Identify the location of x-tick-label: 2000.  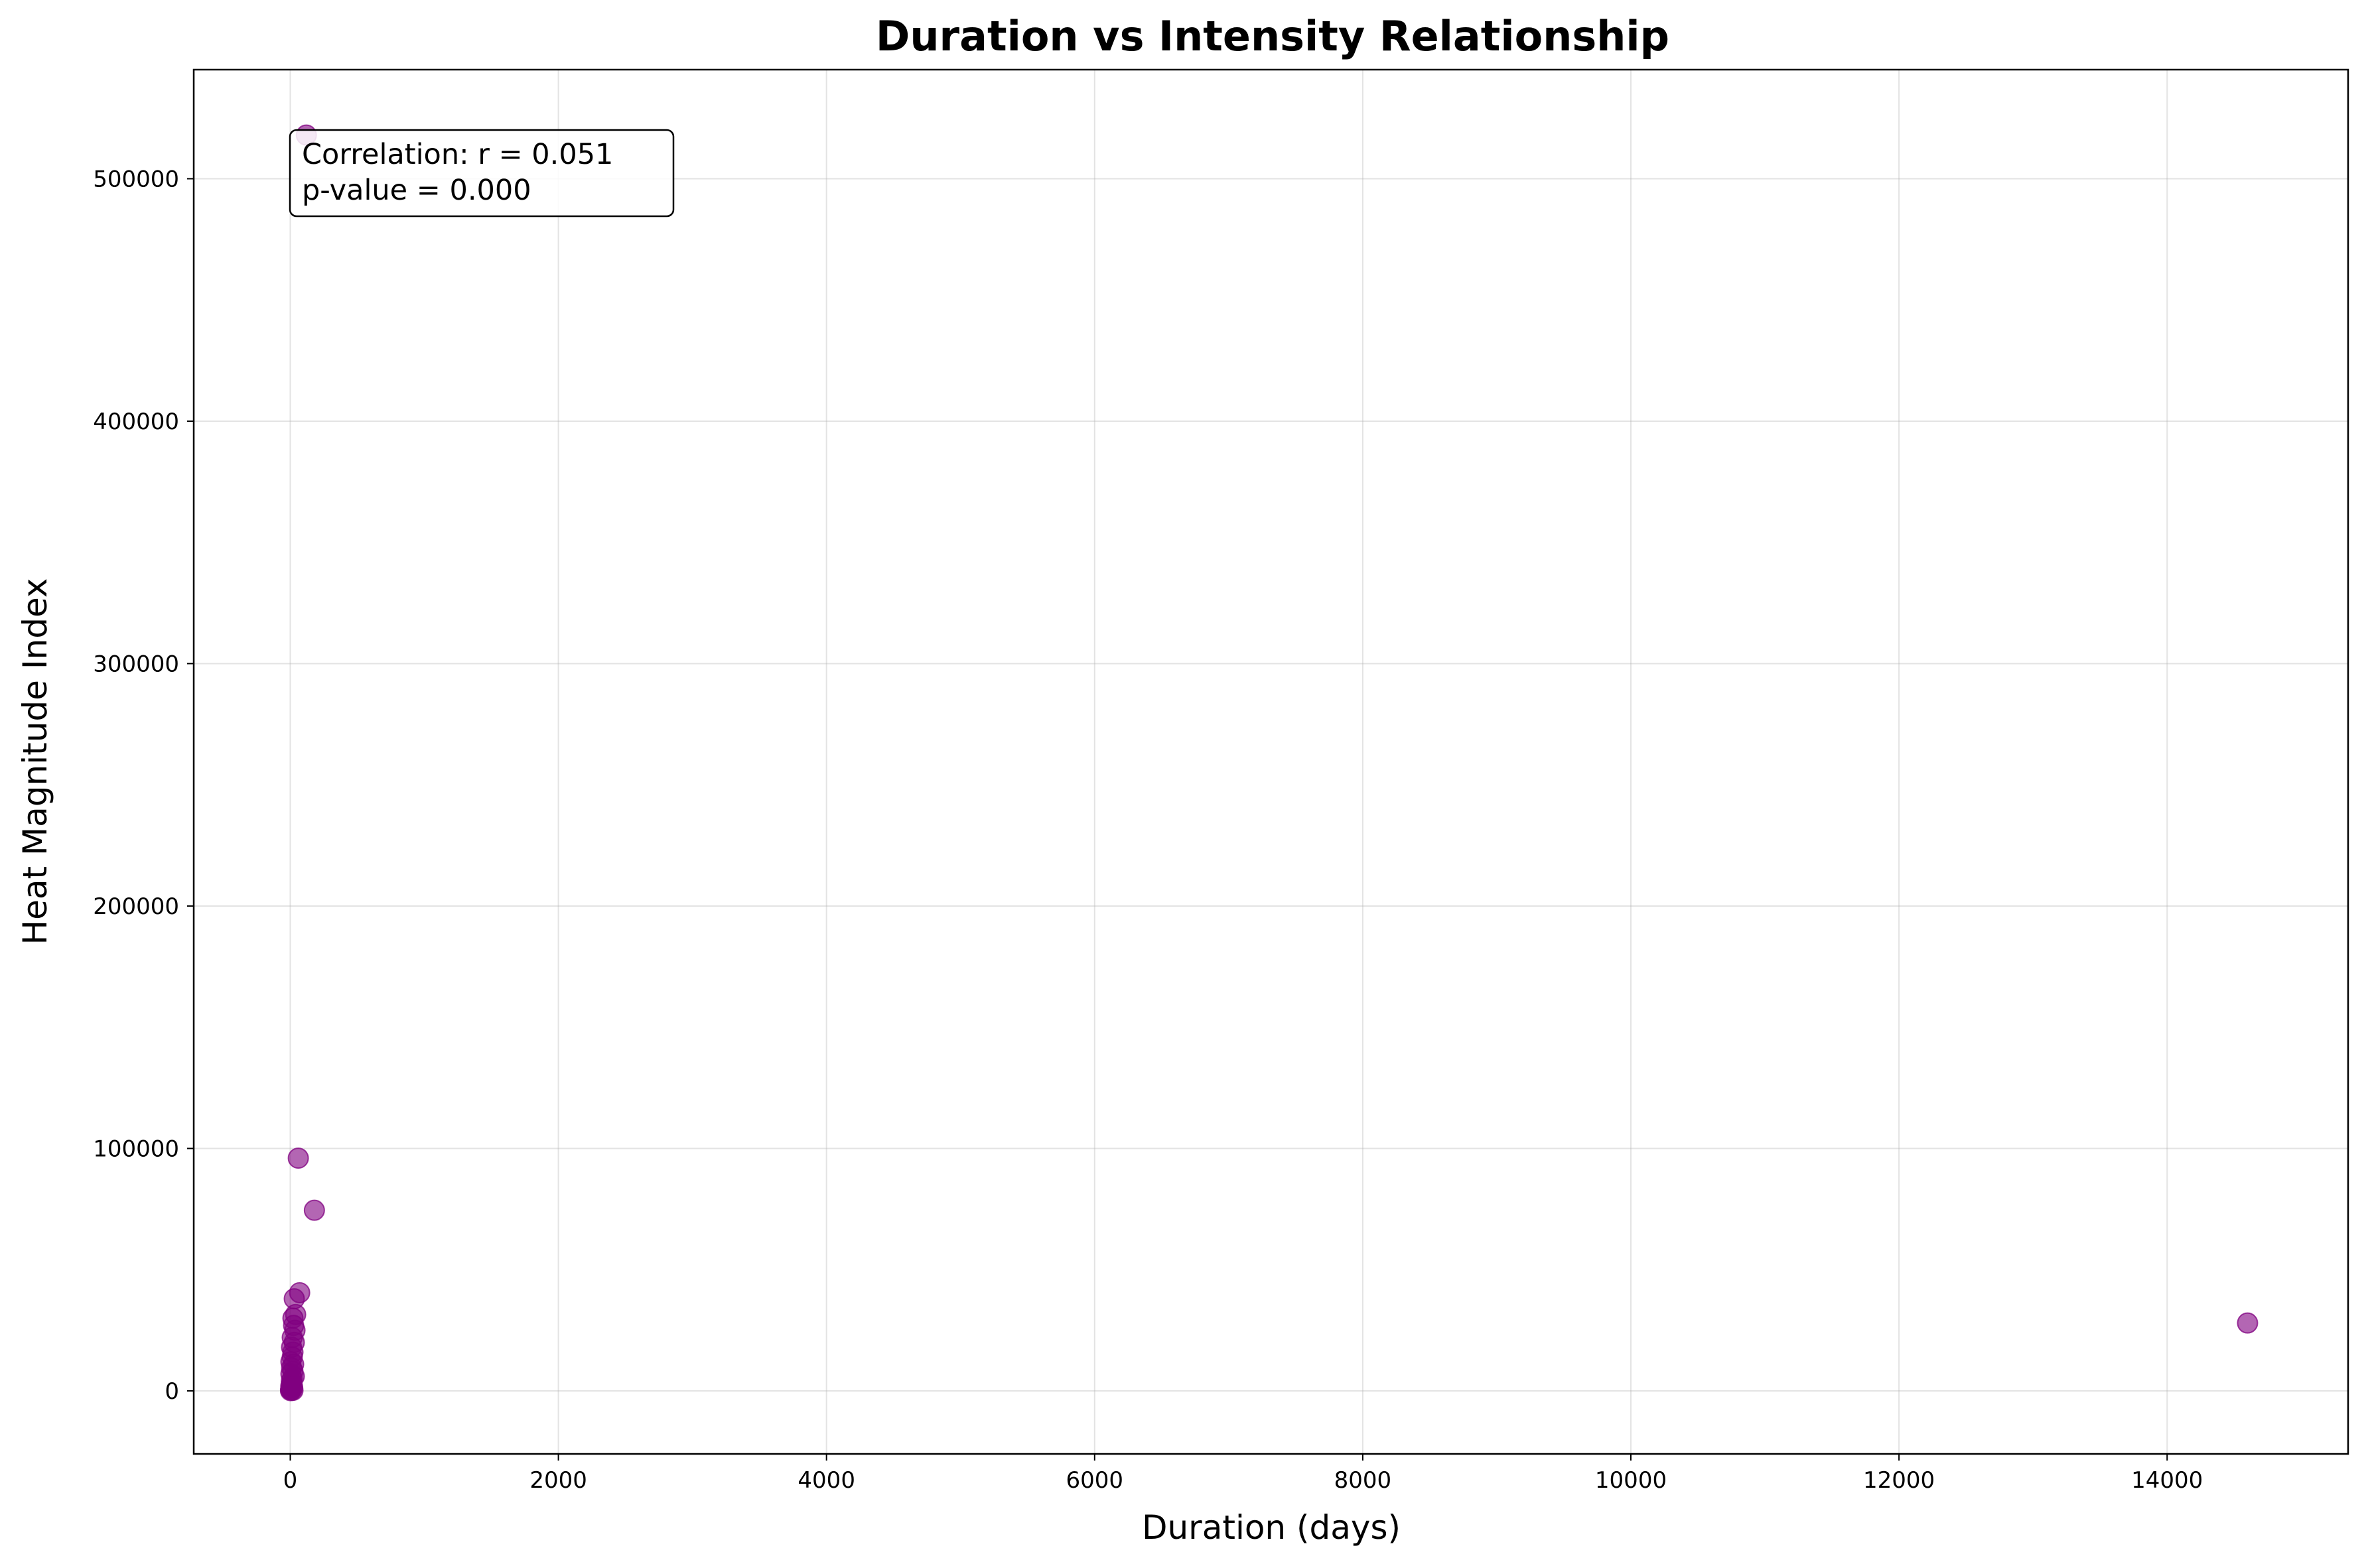
(558, 1481).